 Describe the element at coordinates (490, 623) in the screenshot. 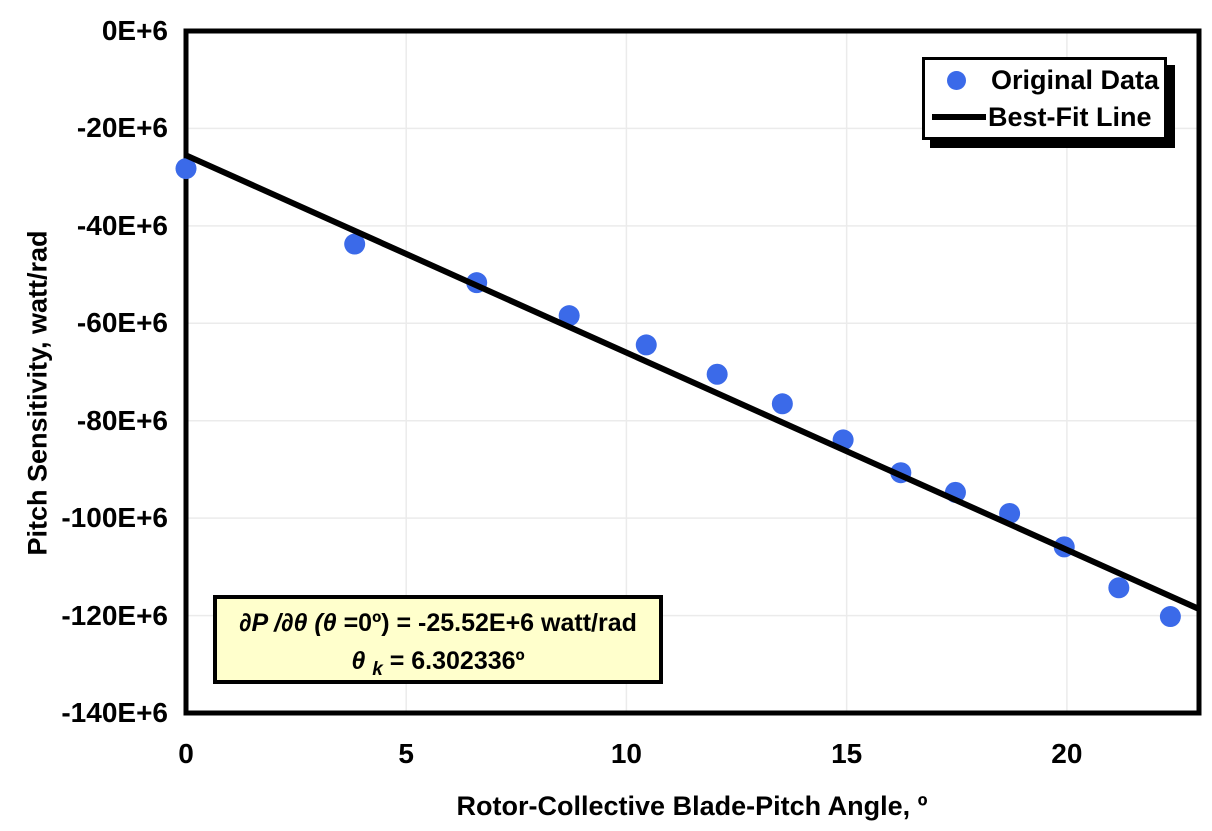

I see `annotation-text-part: =0º) = -25.52E+6 watt/rad` at that location.